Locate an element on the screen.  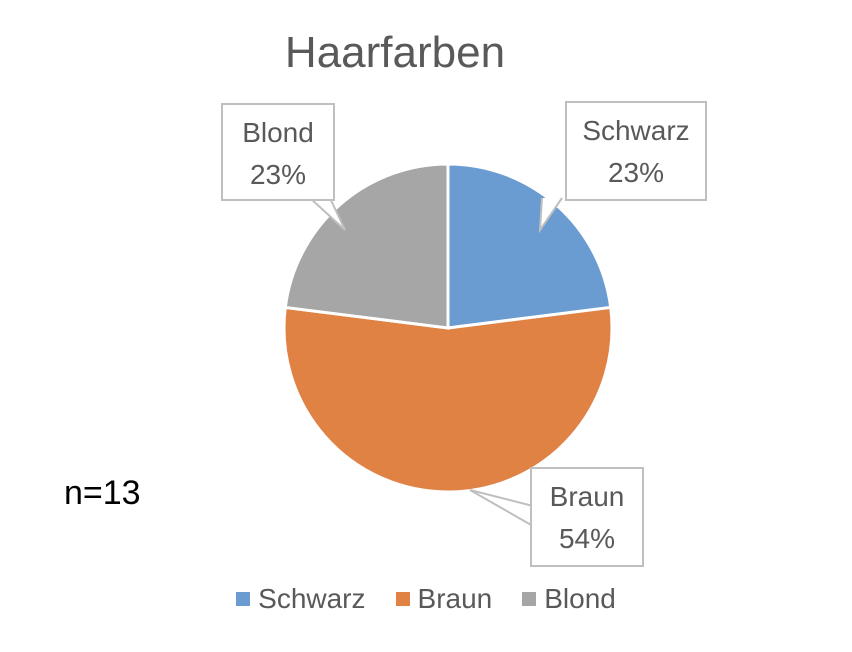
data-label-category: Blond is located at coordinates (278, 132).